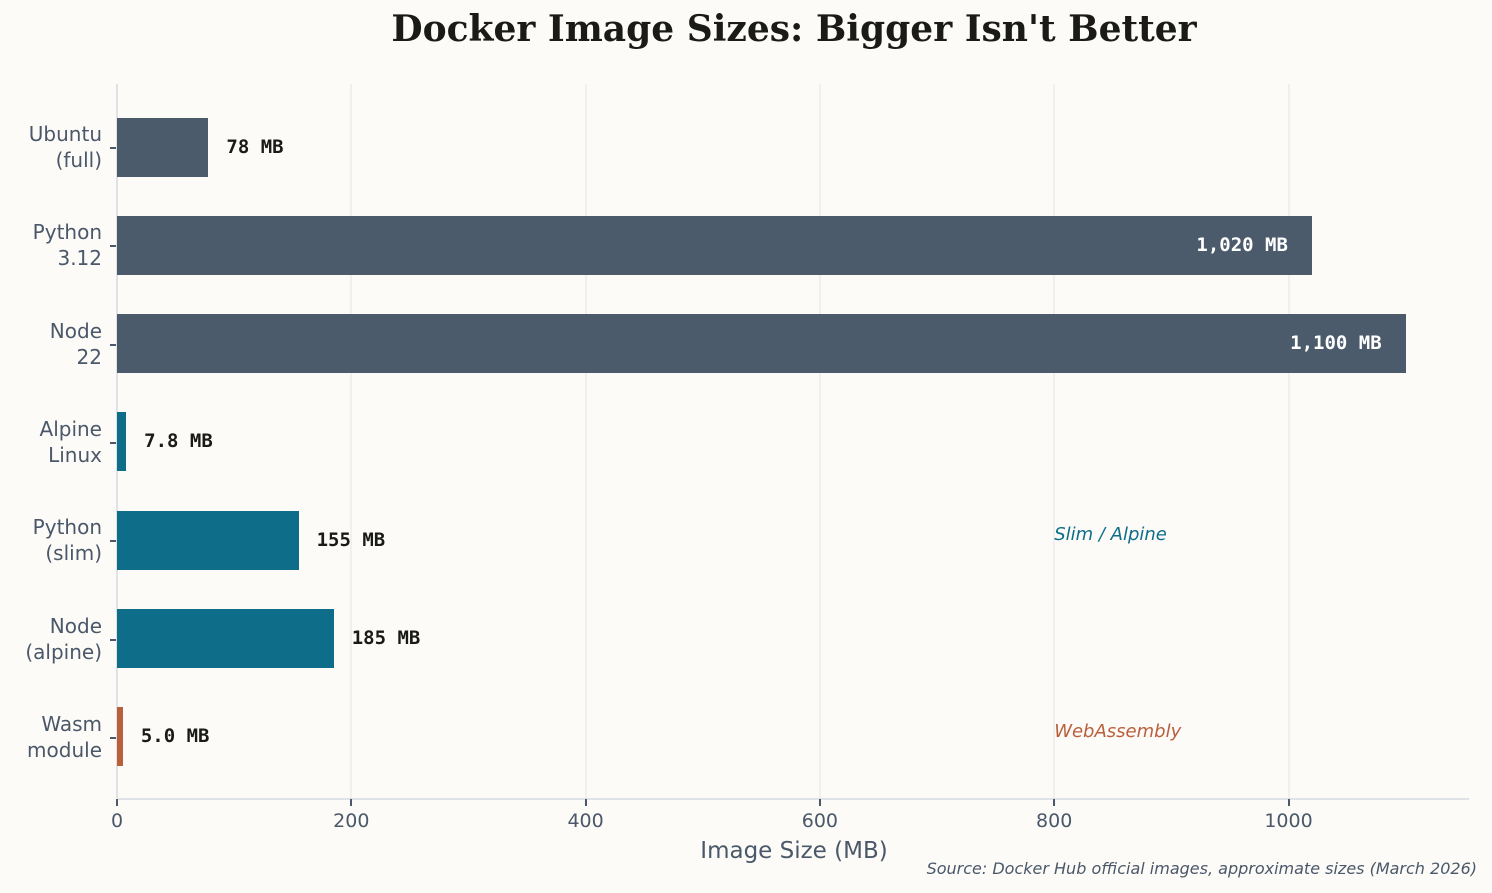 Image resolution: width=1492 pixels, height=893 pixels. I want to click on bar-value-label: 5.0 MB, so click(175, 736).